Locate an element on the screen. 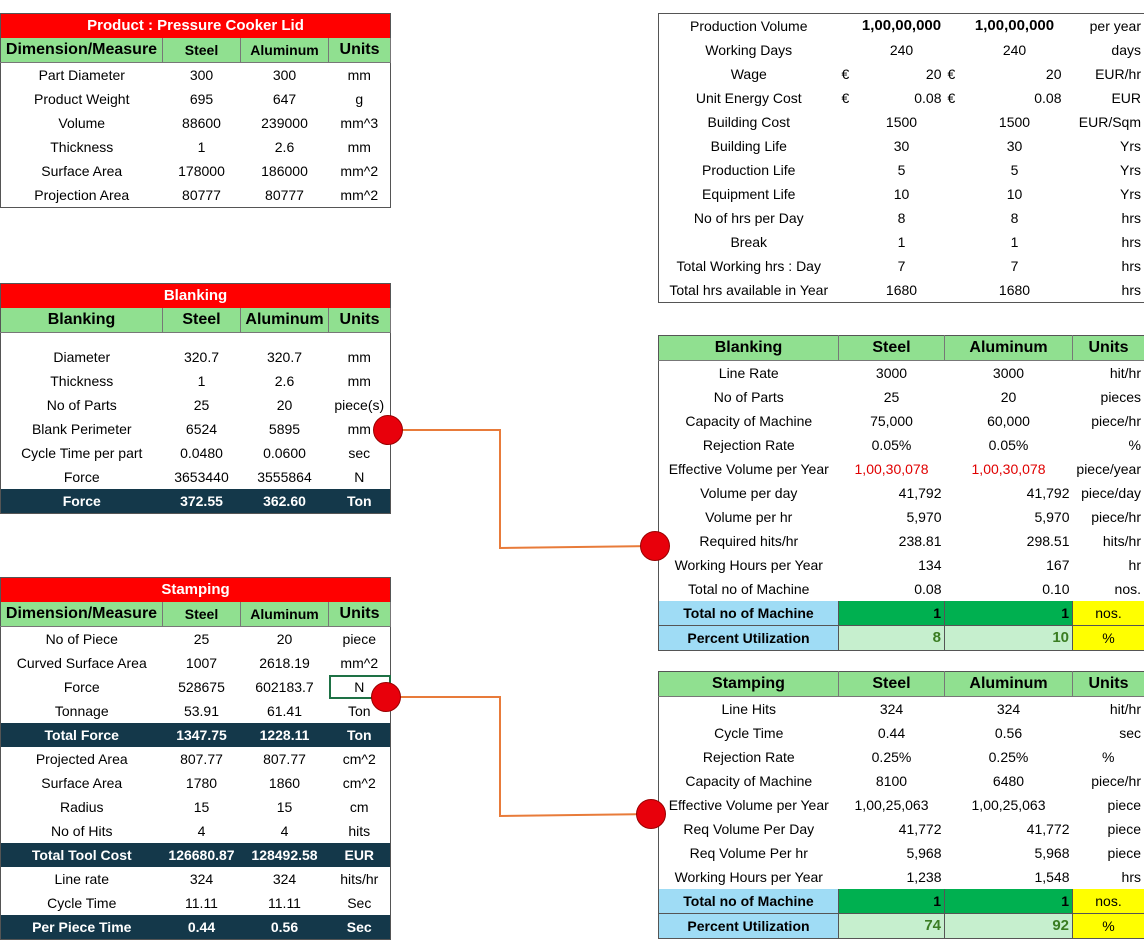 The height and width of the screenshot is (943, 1144). cell: 25 is located at coordinates (891, 397).